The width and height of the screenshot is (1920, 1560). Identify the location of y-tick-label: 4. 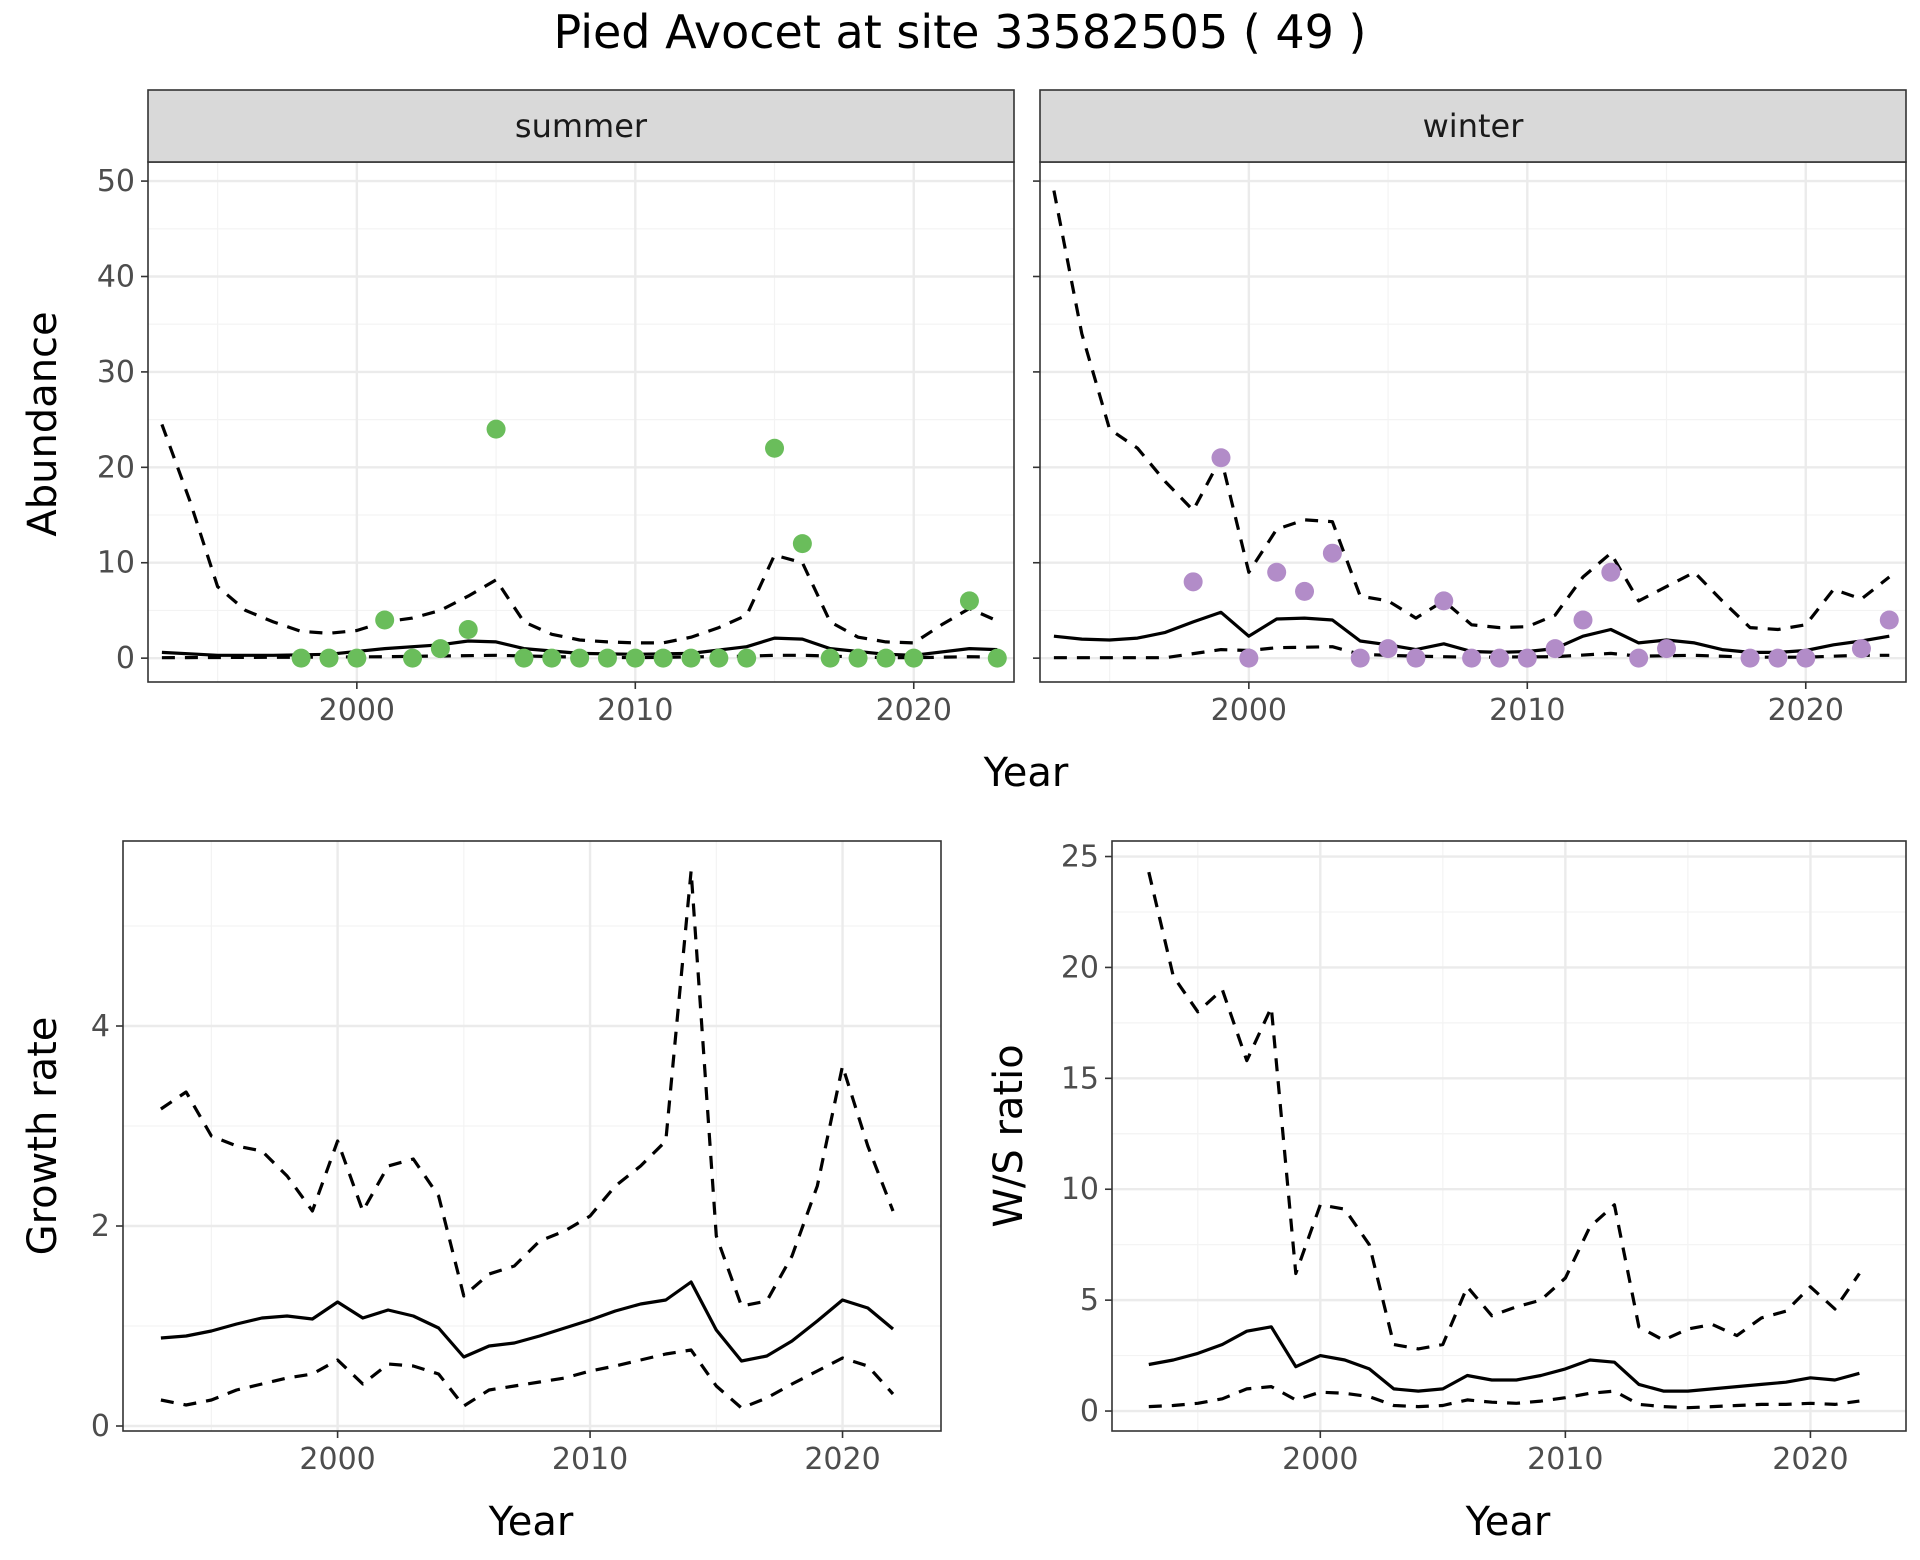
(100, 1026).